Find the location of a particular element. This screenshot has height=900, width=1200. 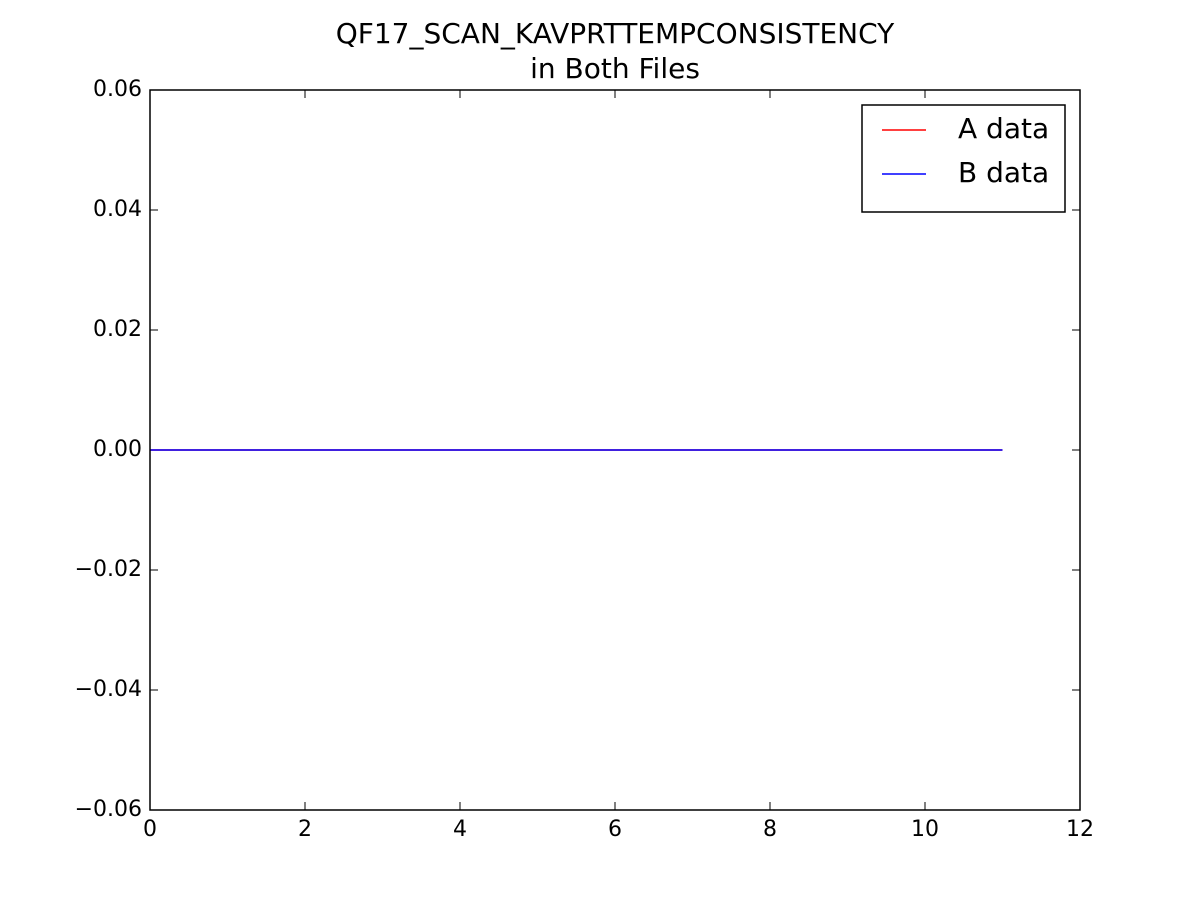

legend-label: B data is located at coordinates (1003, 172).